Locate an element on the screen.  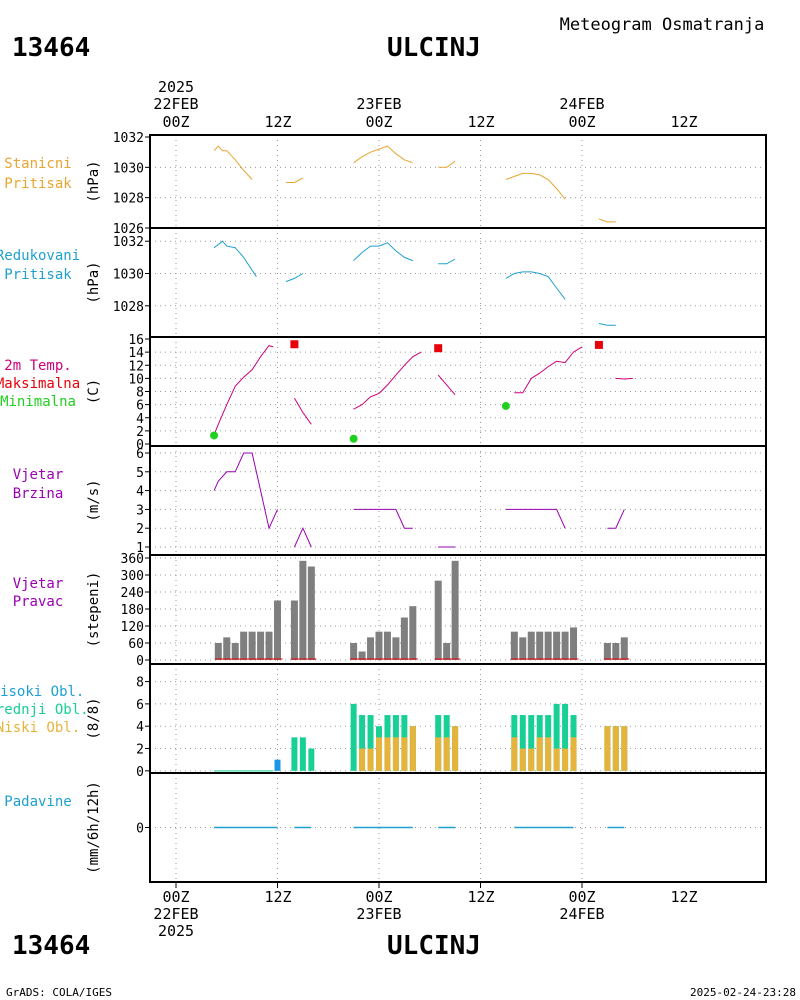
panel-label: Minimalna is located at coordinates (38, 402).